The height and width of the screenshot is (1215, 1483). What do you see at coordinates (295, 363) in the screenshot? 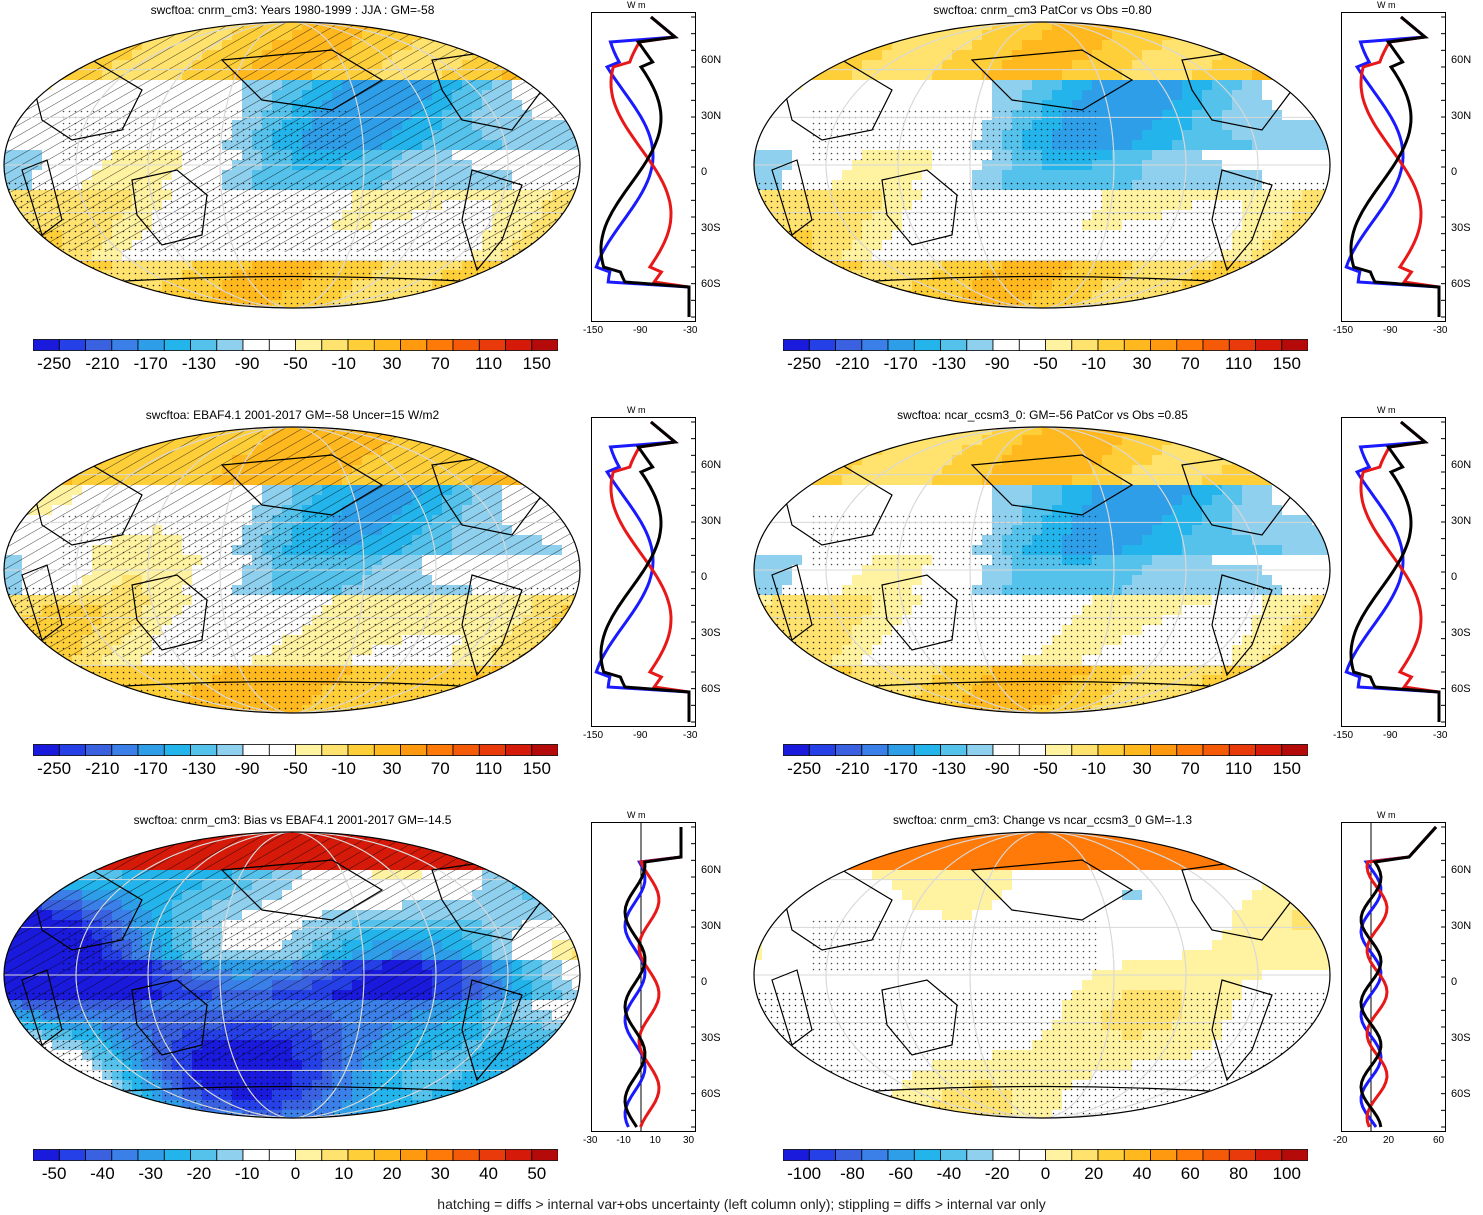
I see `colorbar-tick-label: -50` at bounding box center [295, 363].